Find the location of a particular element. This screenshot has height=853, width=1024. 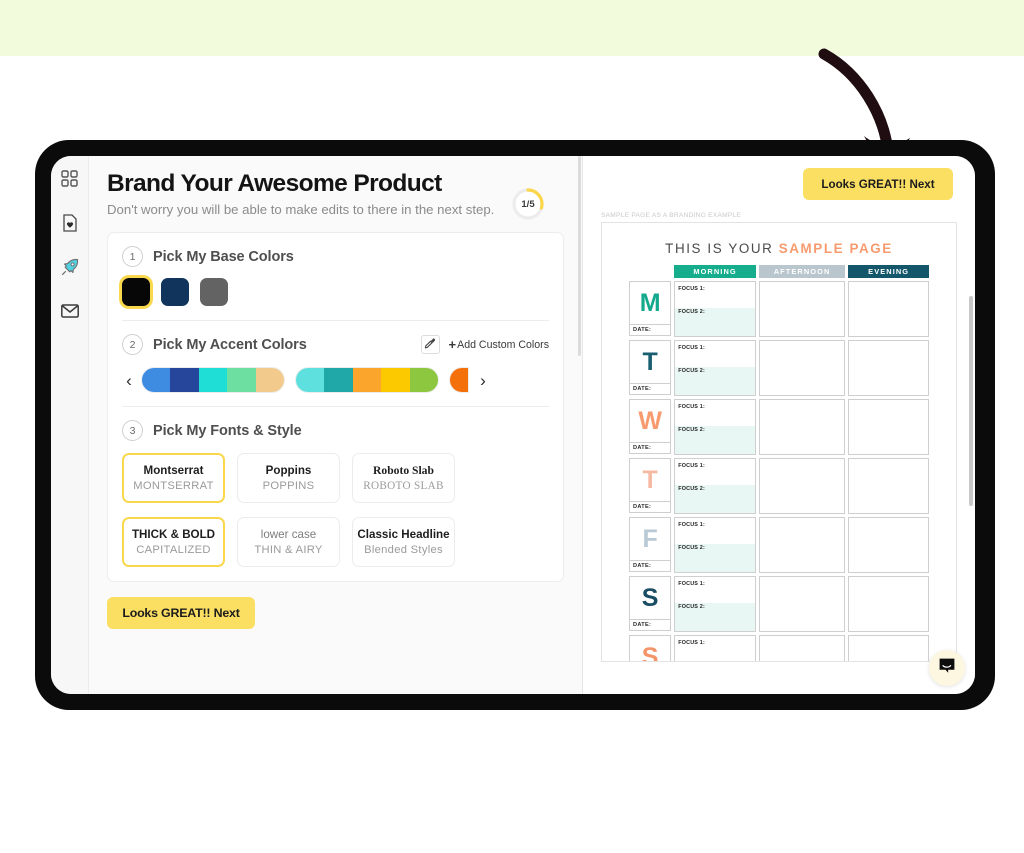

preview-scrollbar is located at coordinates (971, 401).